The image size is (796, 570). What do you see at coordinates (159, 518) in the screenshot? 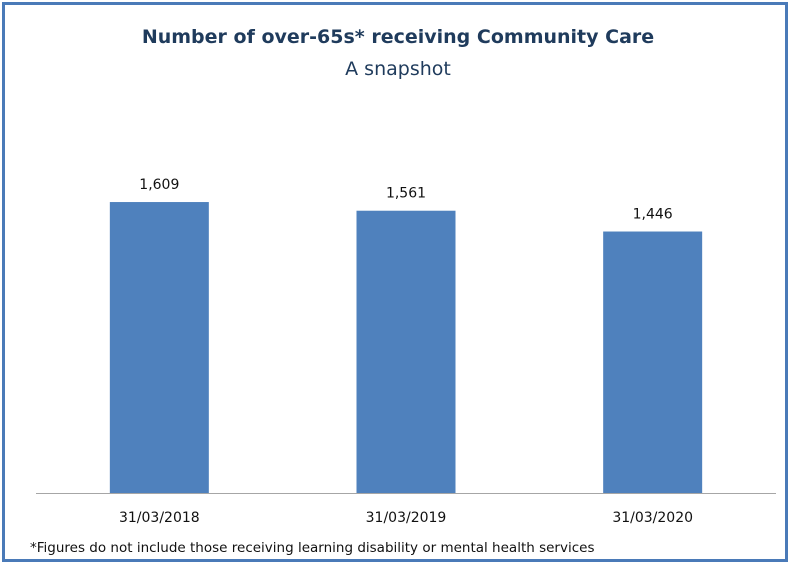
I see `category-label-1: 31/03/2018` at bounding box center [159, 518].